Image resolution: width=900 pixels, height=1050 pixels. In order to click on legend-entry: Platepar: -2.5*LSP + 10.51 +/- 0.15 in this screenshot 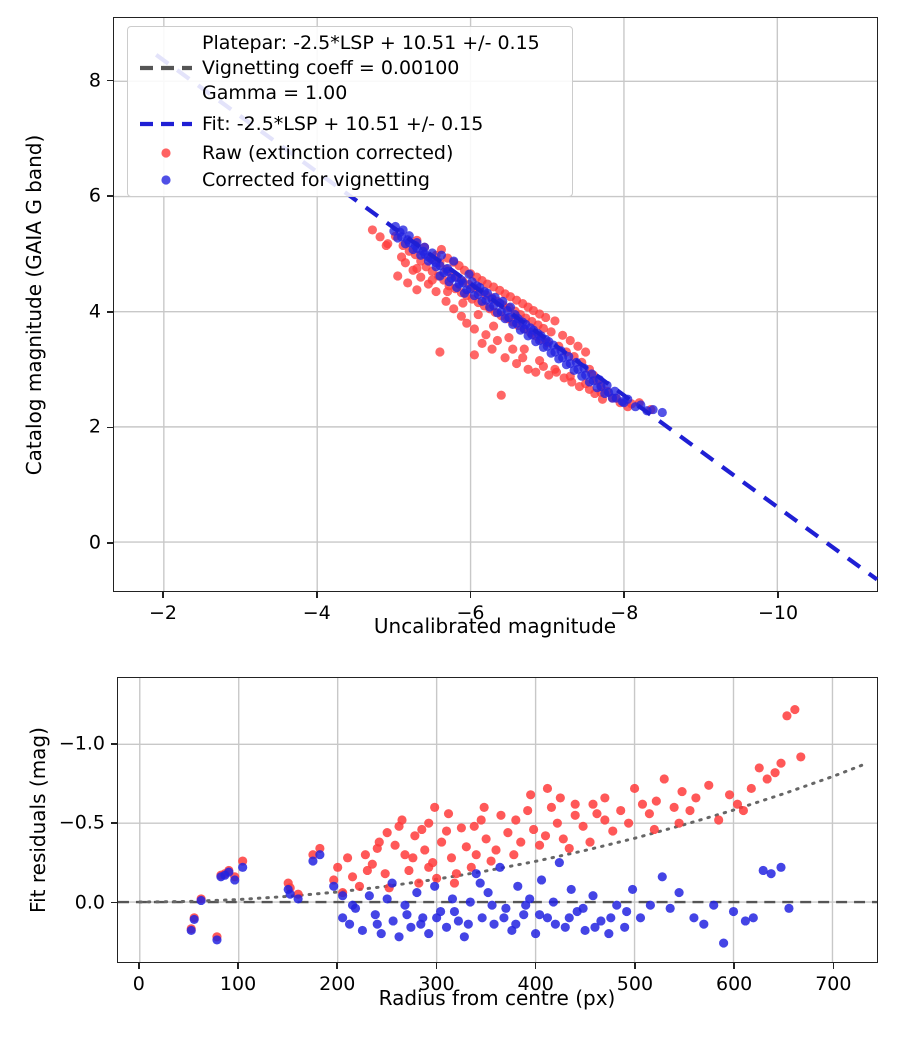, I will do `click(339, 43)`.